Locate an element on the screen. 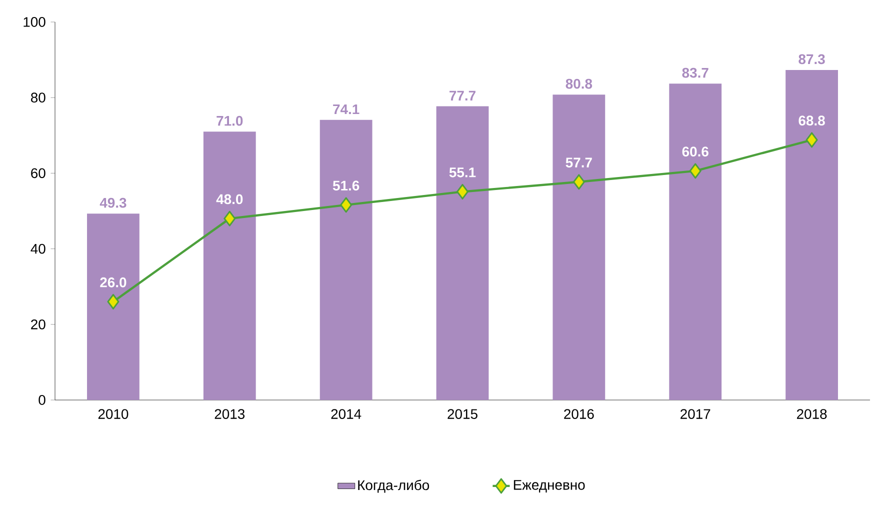 This screenshot has width=878, height=509. data-label: 71.0 is located at coordinates (229, 121).